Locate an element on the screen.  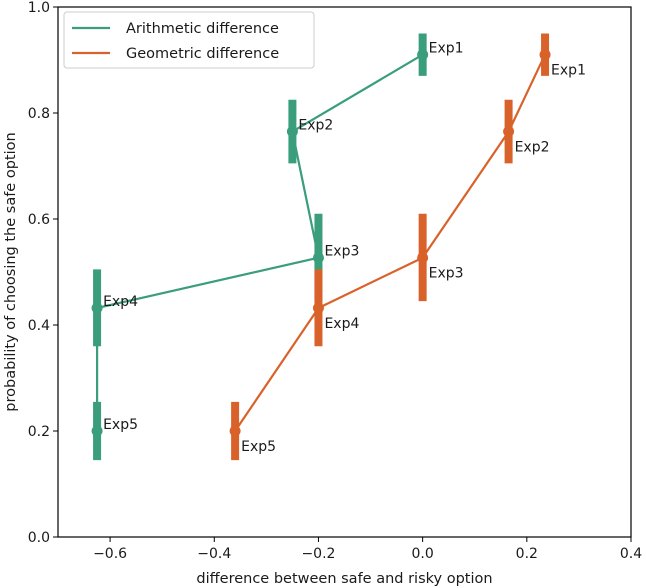
x-axis-ticks: −0.6 −0.4 −0.2 0.0 0.2 0.4 is located at coordinates (367, 549).